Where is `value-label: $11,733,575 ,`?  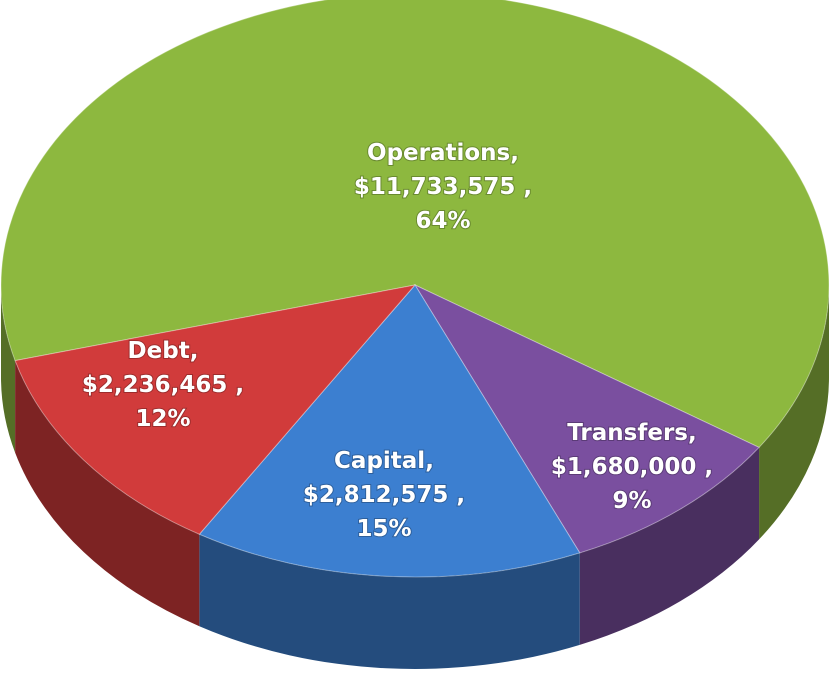 value-label: $11,733,575 , is located at coordinates (443, 187).